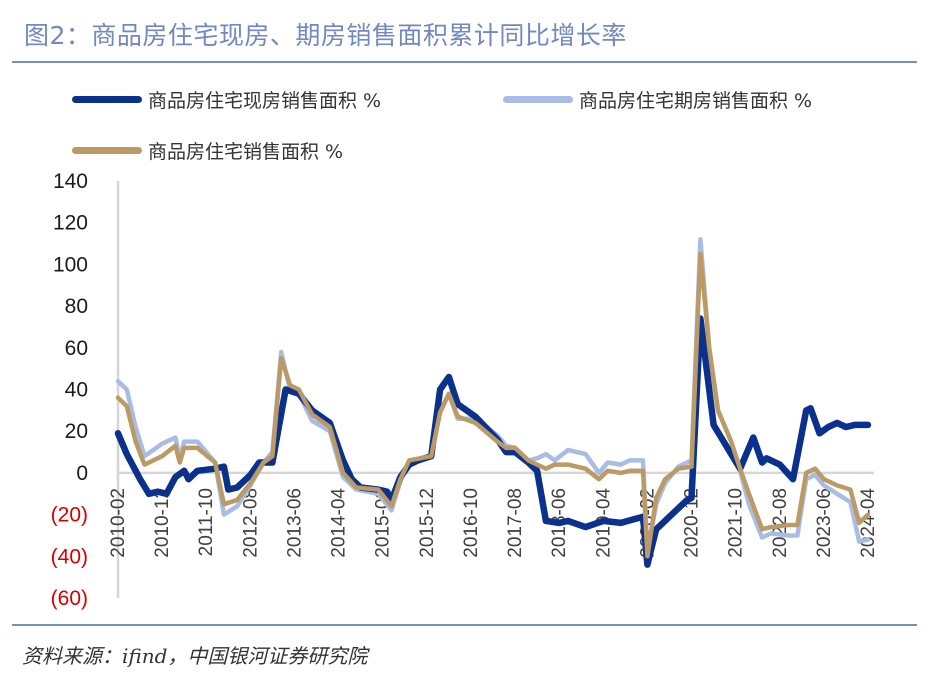 This screenshot has width=949, height=681. I want to click on x-tick-label: 2021-10, so click(736, 523).